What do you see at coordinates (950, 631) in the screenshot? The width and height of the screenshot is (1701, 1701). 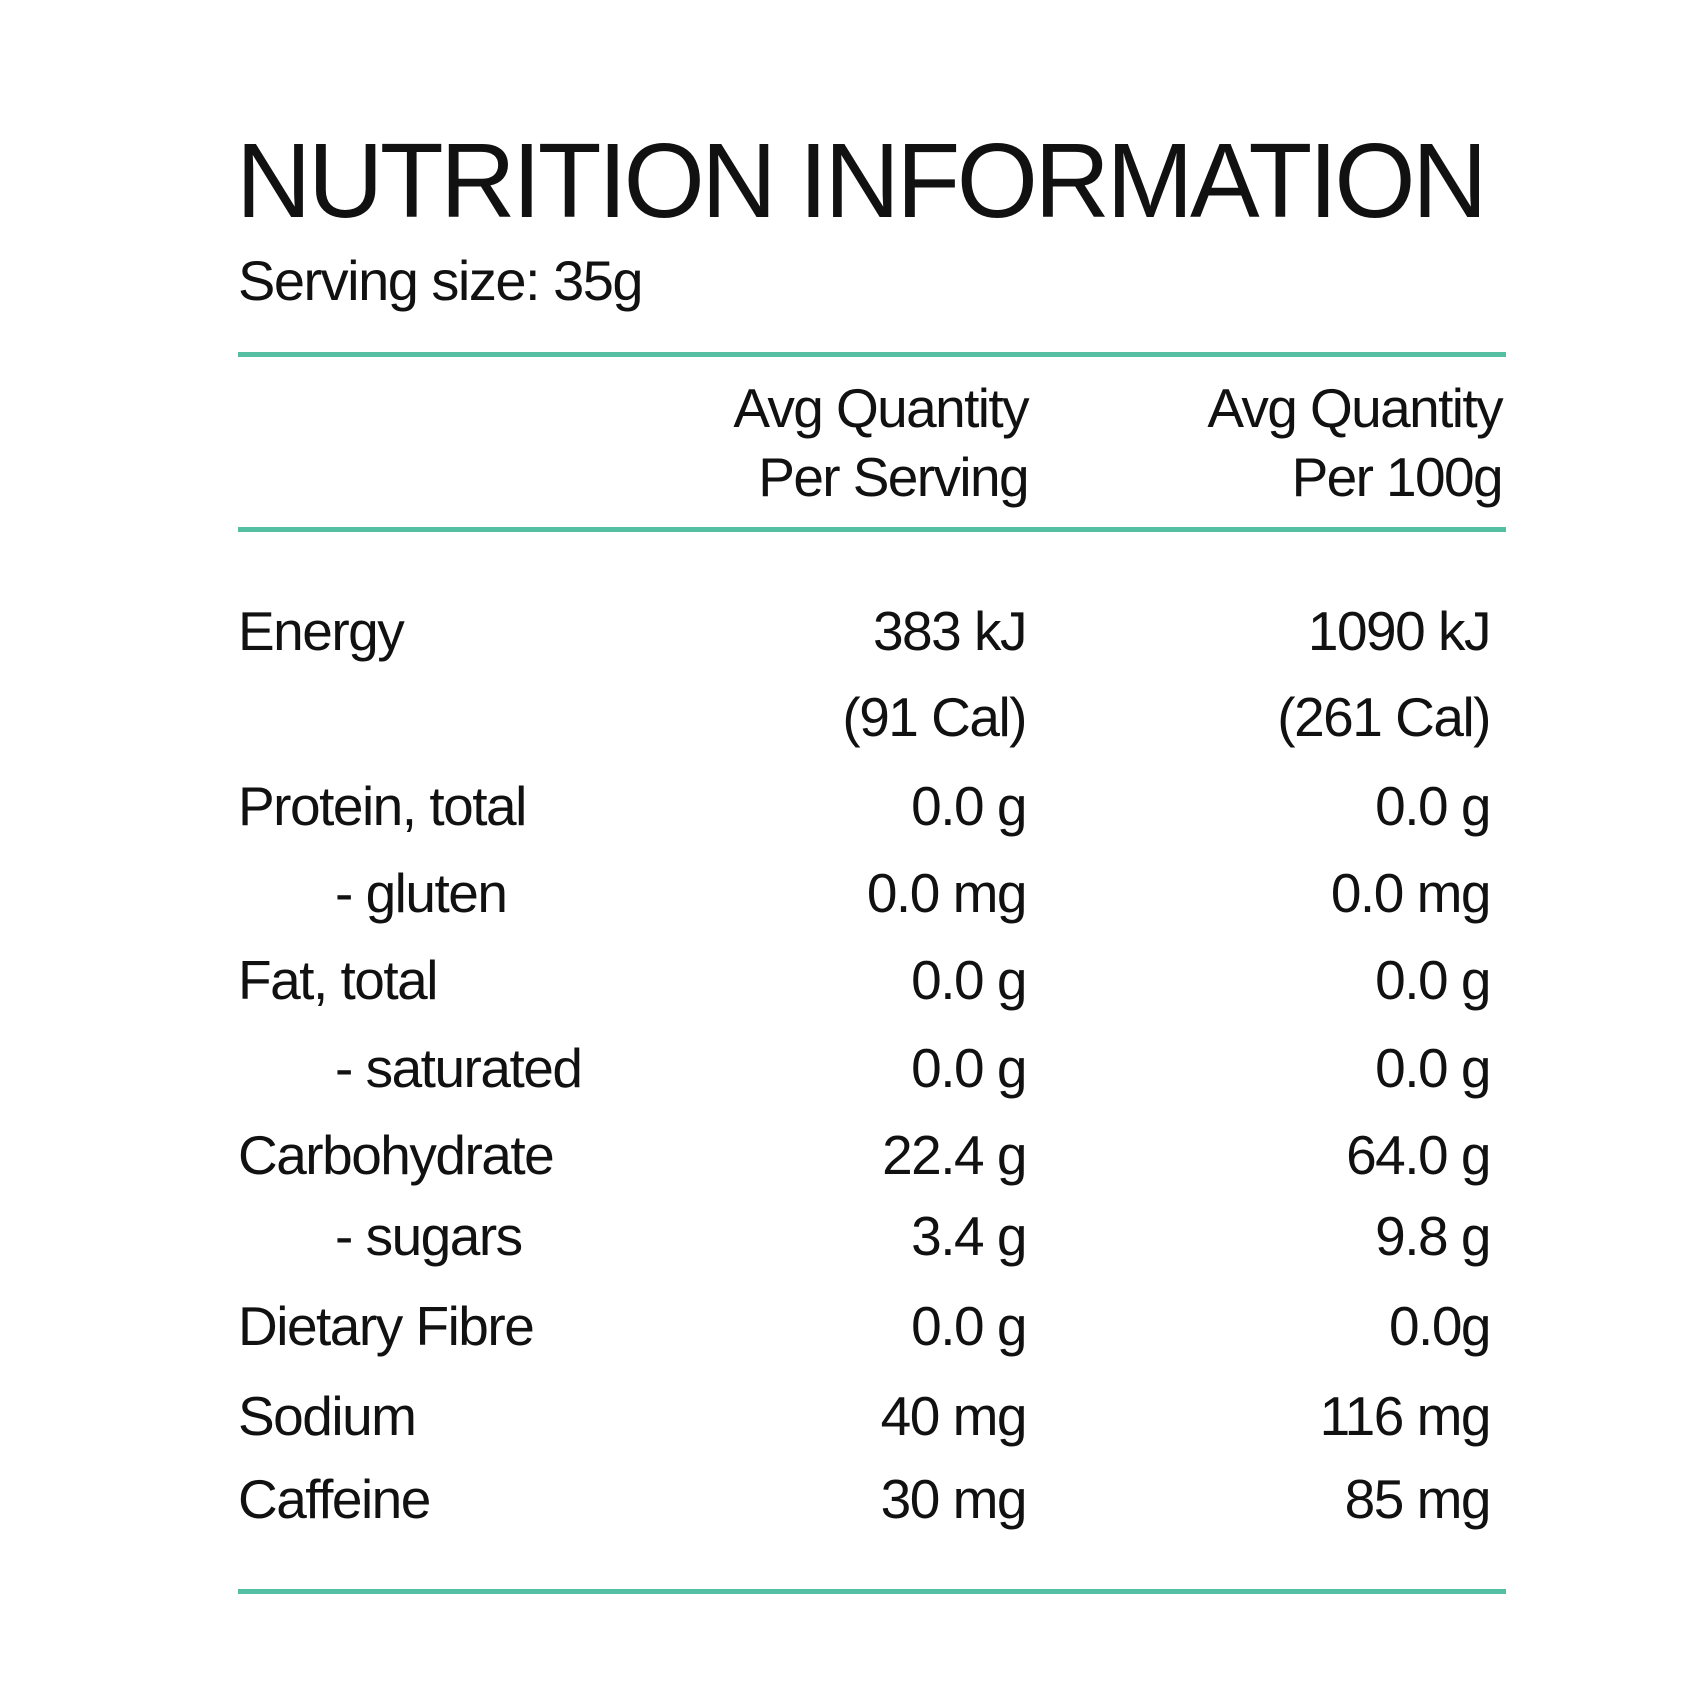 I see `value-per-serving: 383 kJ` at bounding box center [950, 631].